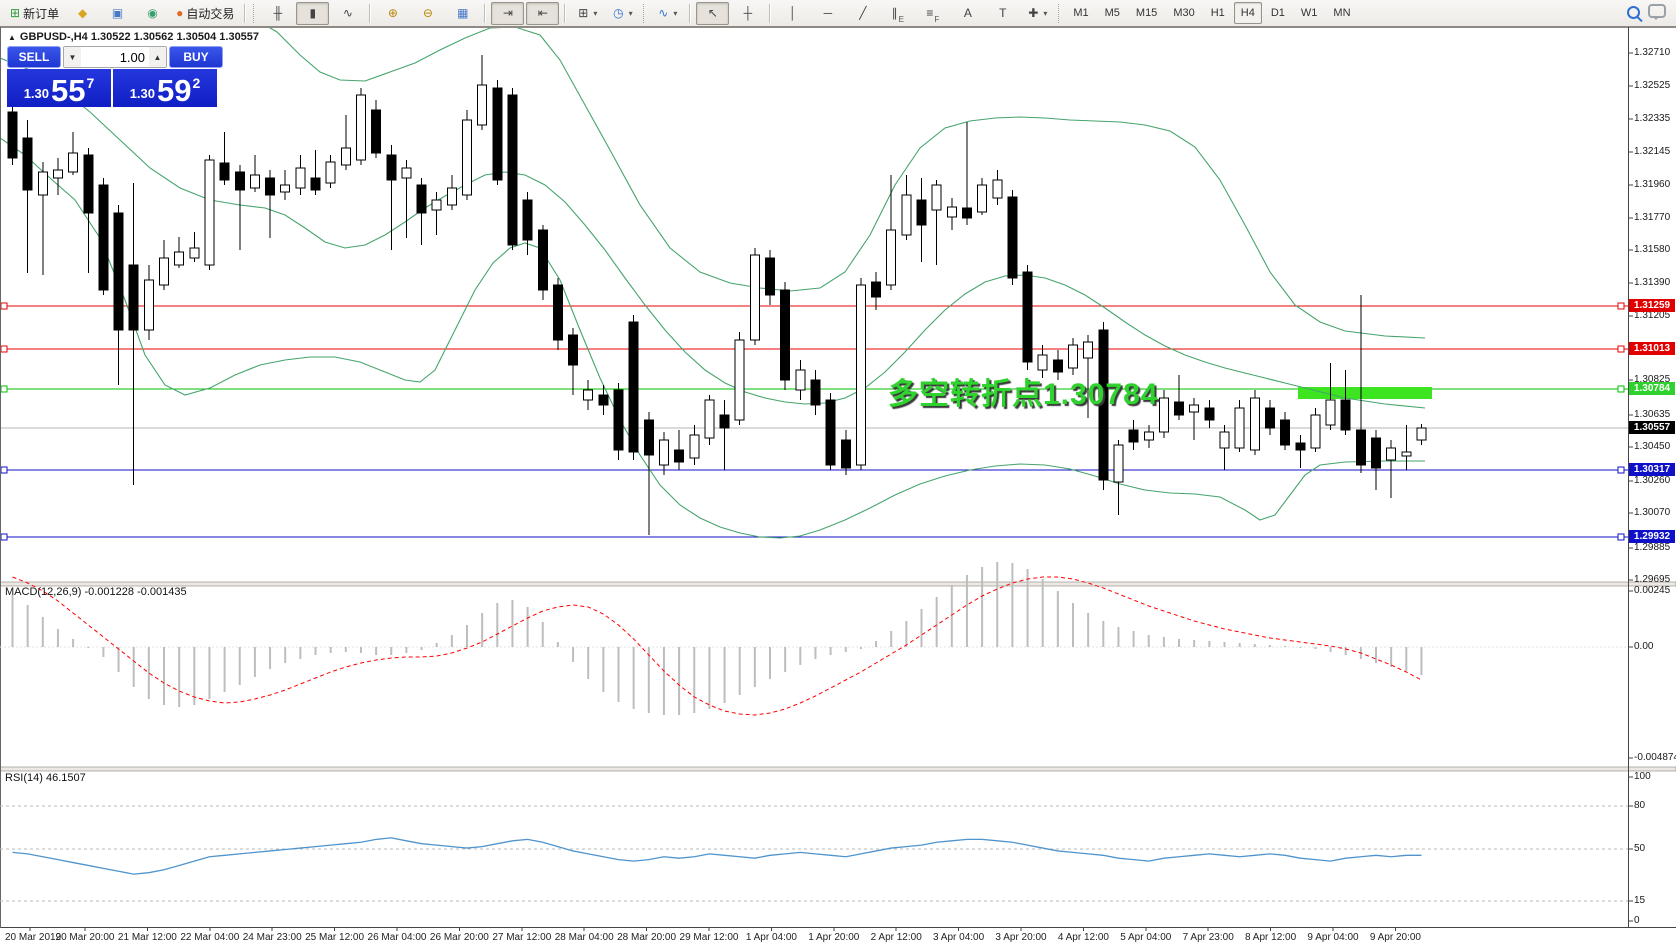 This screenshot has height=947, width=1676. Describe the element at coordinates (1184, 13) in the screenshot. I see `timeframe-M30-button: M30` at that location.